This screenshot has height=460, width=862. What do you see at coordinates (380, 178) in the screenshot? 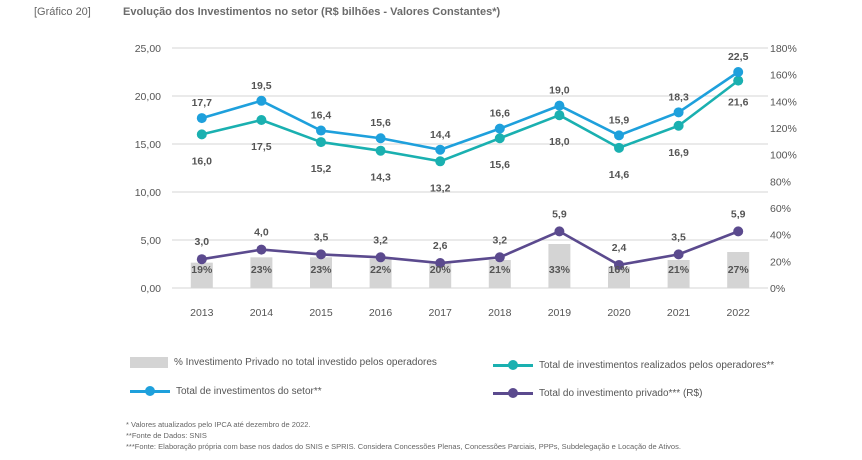
I see `operadores-data-label: 14,3` at bounding box center [380, 178].